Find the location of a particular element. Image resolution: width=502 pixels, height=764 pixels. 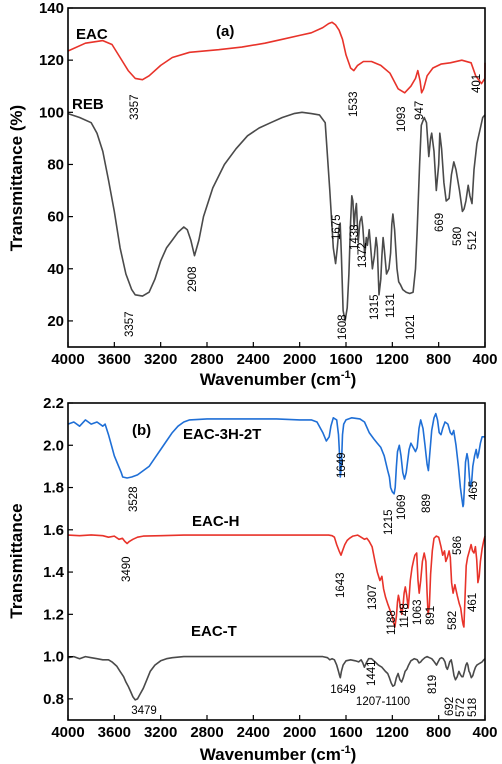

peak-label: 1643 is located at coordinates (341, 585).